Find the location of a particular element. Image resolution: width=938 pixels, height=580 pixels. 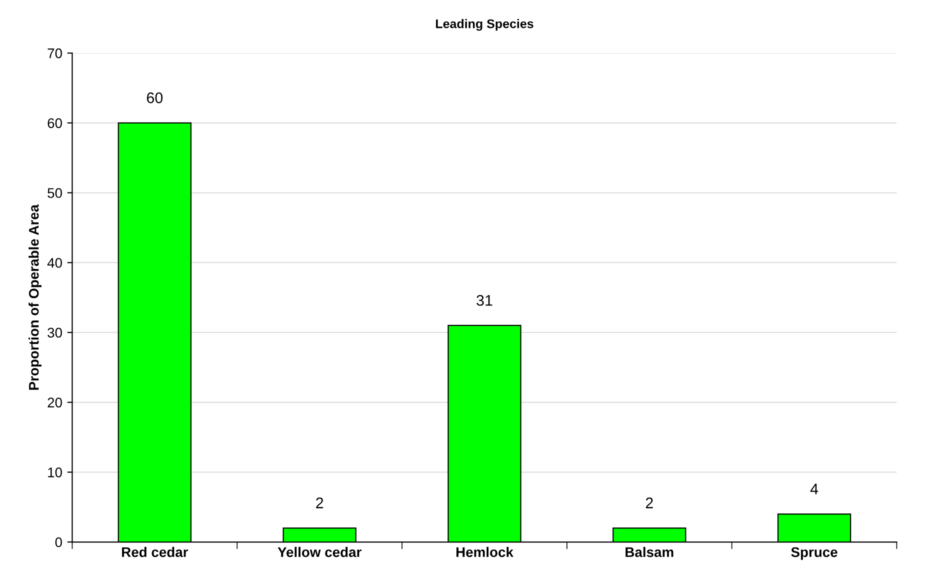

y-tick-label: 70 is located at coordinates (55, 53).